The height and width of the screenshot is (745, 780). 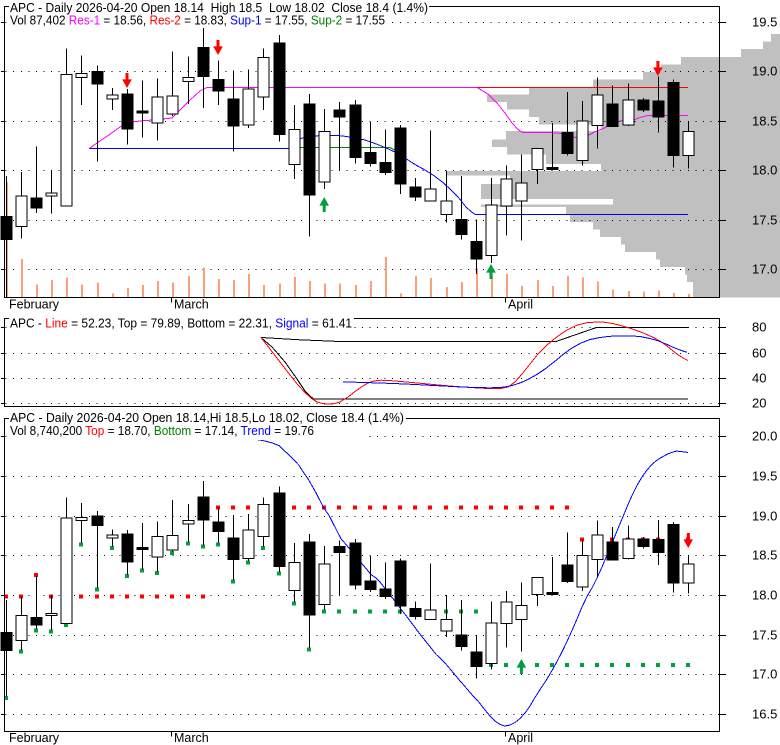 I want to click on svg-text: 20, so click(x=759, y=403).